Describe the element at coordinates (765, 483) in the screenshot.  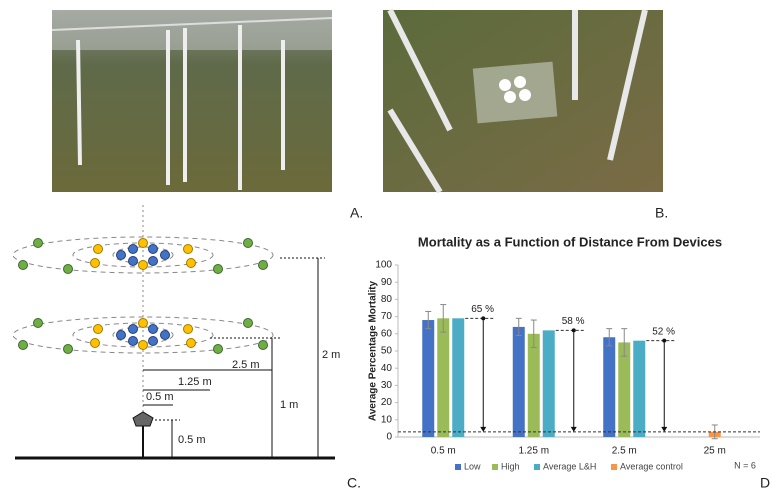
I see `panel-label: D` at that location.